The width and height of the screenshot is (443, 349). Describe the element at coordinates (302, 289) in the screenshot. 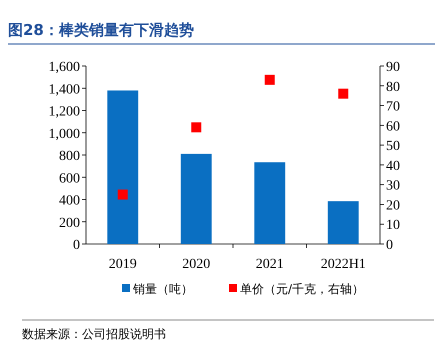

I see `legend-label: 单价（元/千克，右轴）` at that location.